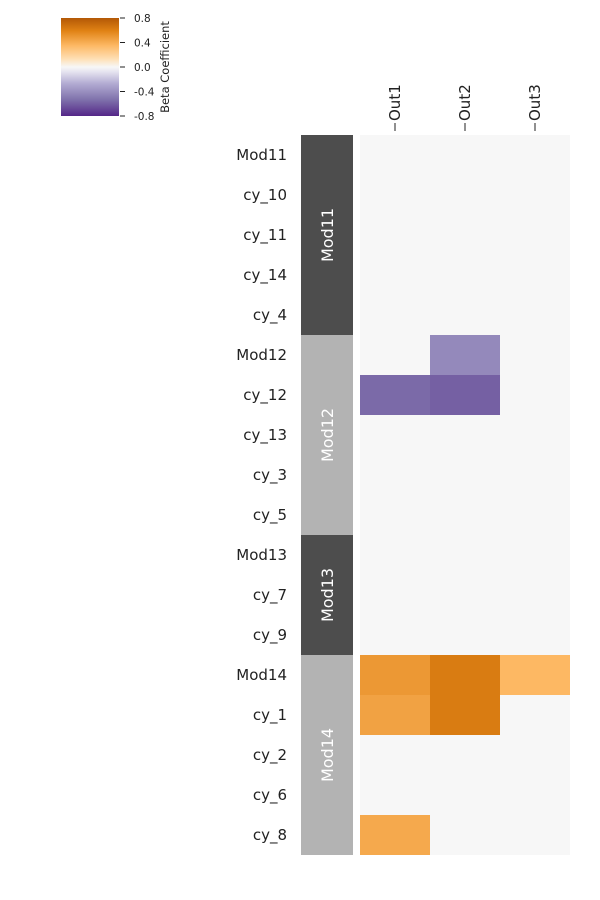 The width and height of the screenshot is (600, 900). What do you see at coordinates (265, 395) in the screenshot?
I see `row-label: cy_12` at bounding box center [265, 395].